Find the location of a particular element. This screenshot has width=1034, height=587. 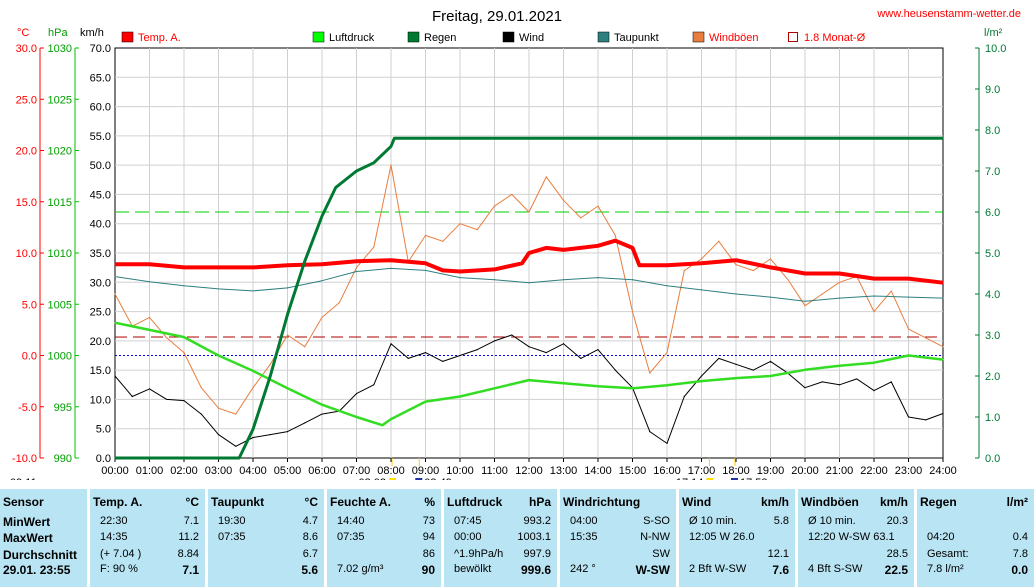

wind-tick-label: 50.0 is located at coordinates (100, 166).